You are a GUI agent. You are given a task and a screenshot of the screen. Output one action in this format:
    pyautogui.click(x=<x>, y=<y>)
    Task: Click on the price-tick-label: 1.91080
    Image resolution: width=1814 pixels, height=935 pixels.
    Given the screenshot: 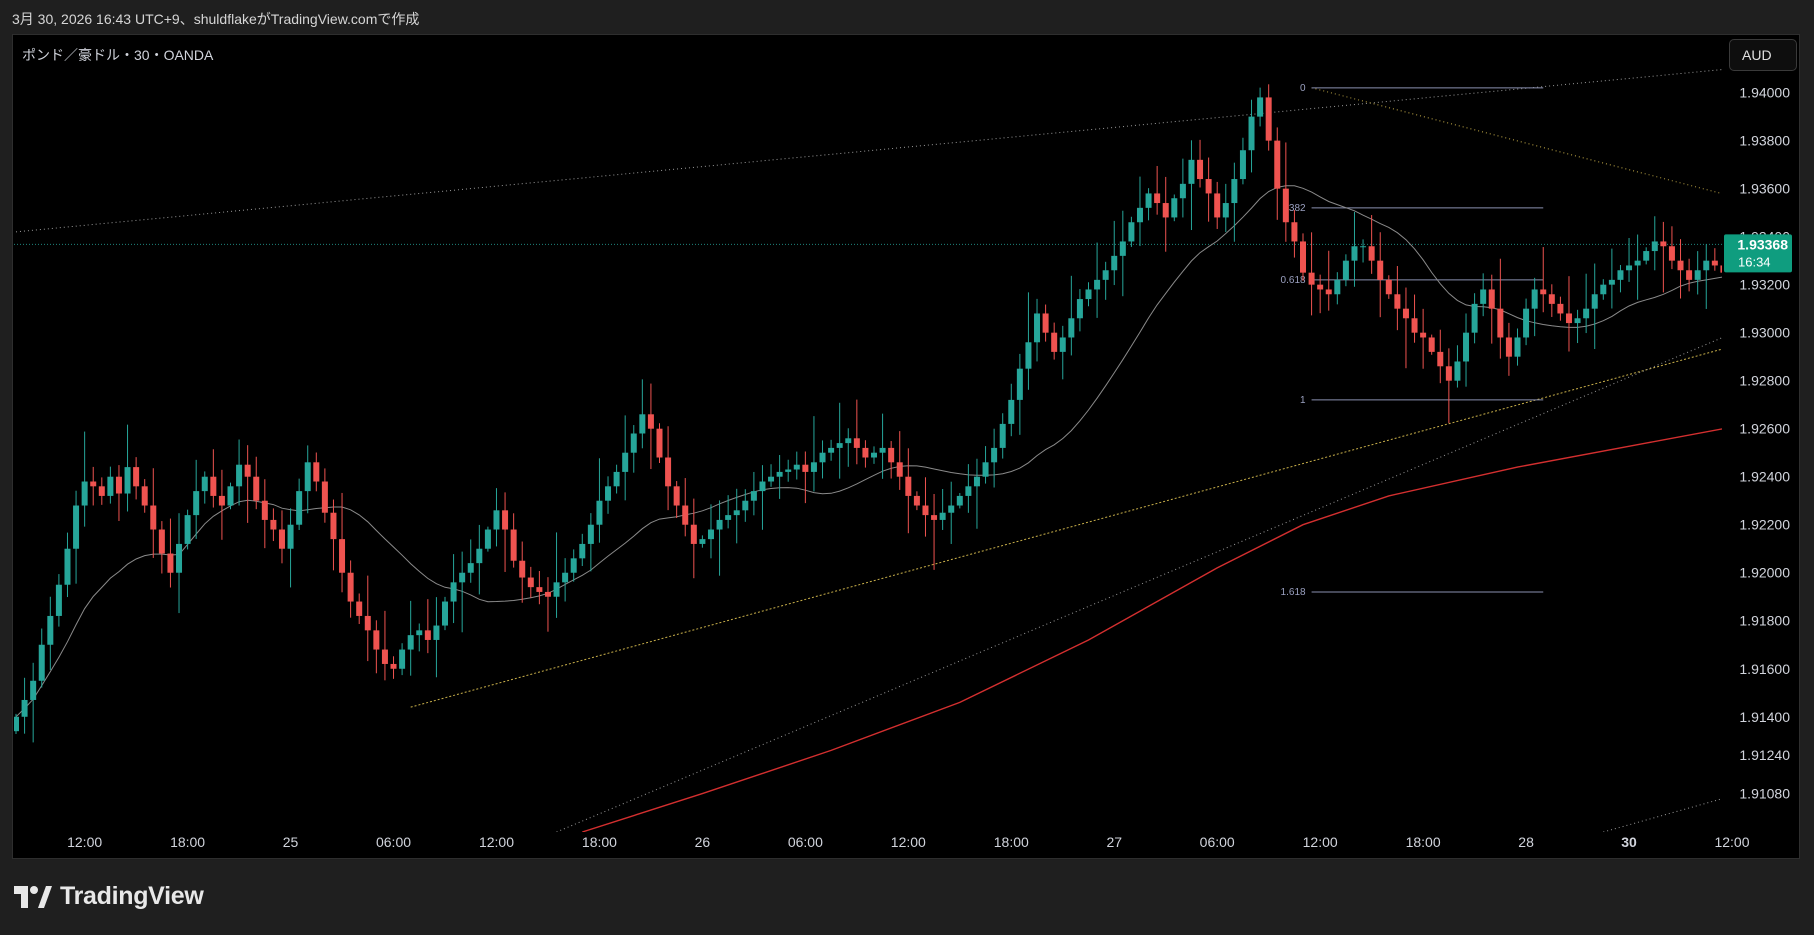 What is the action you would take?
    pyautogui.click(x=1764, y=794)
    